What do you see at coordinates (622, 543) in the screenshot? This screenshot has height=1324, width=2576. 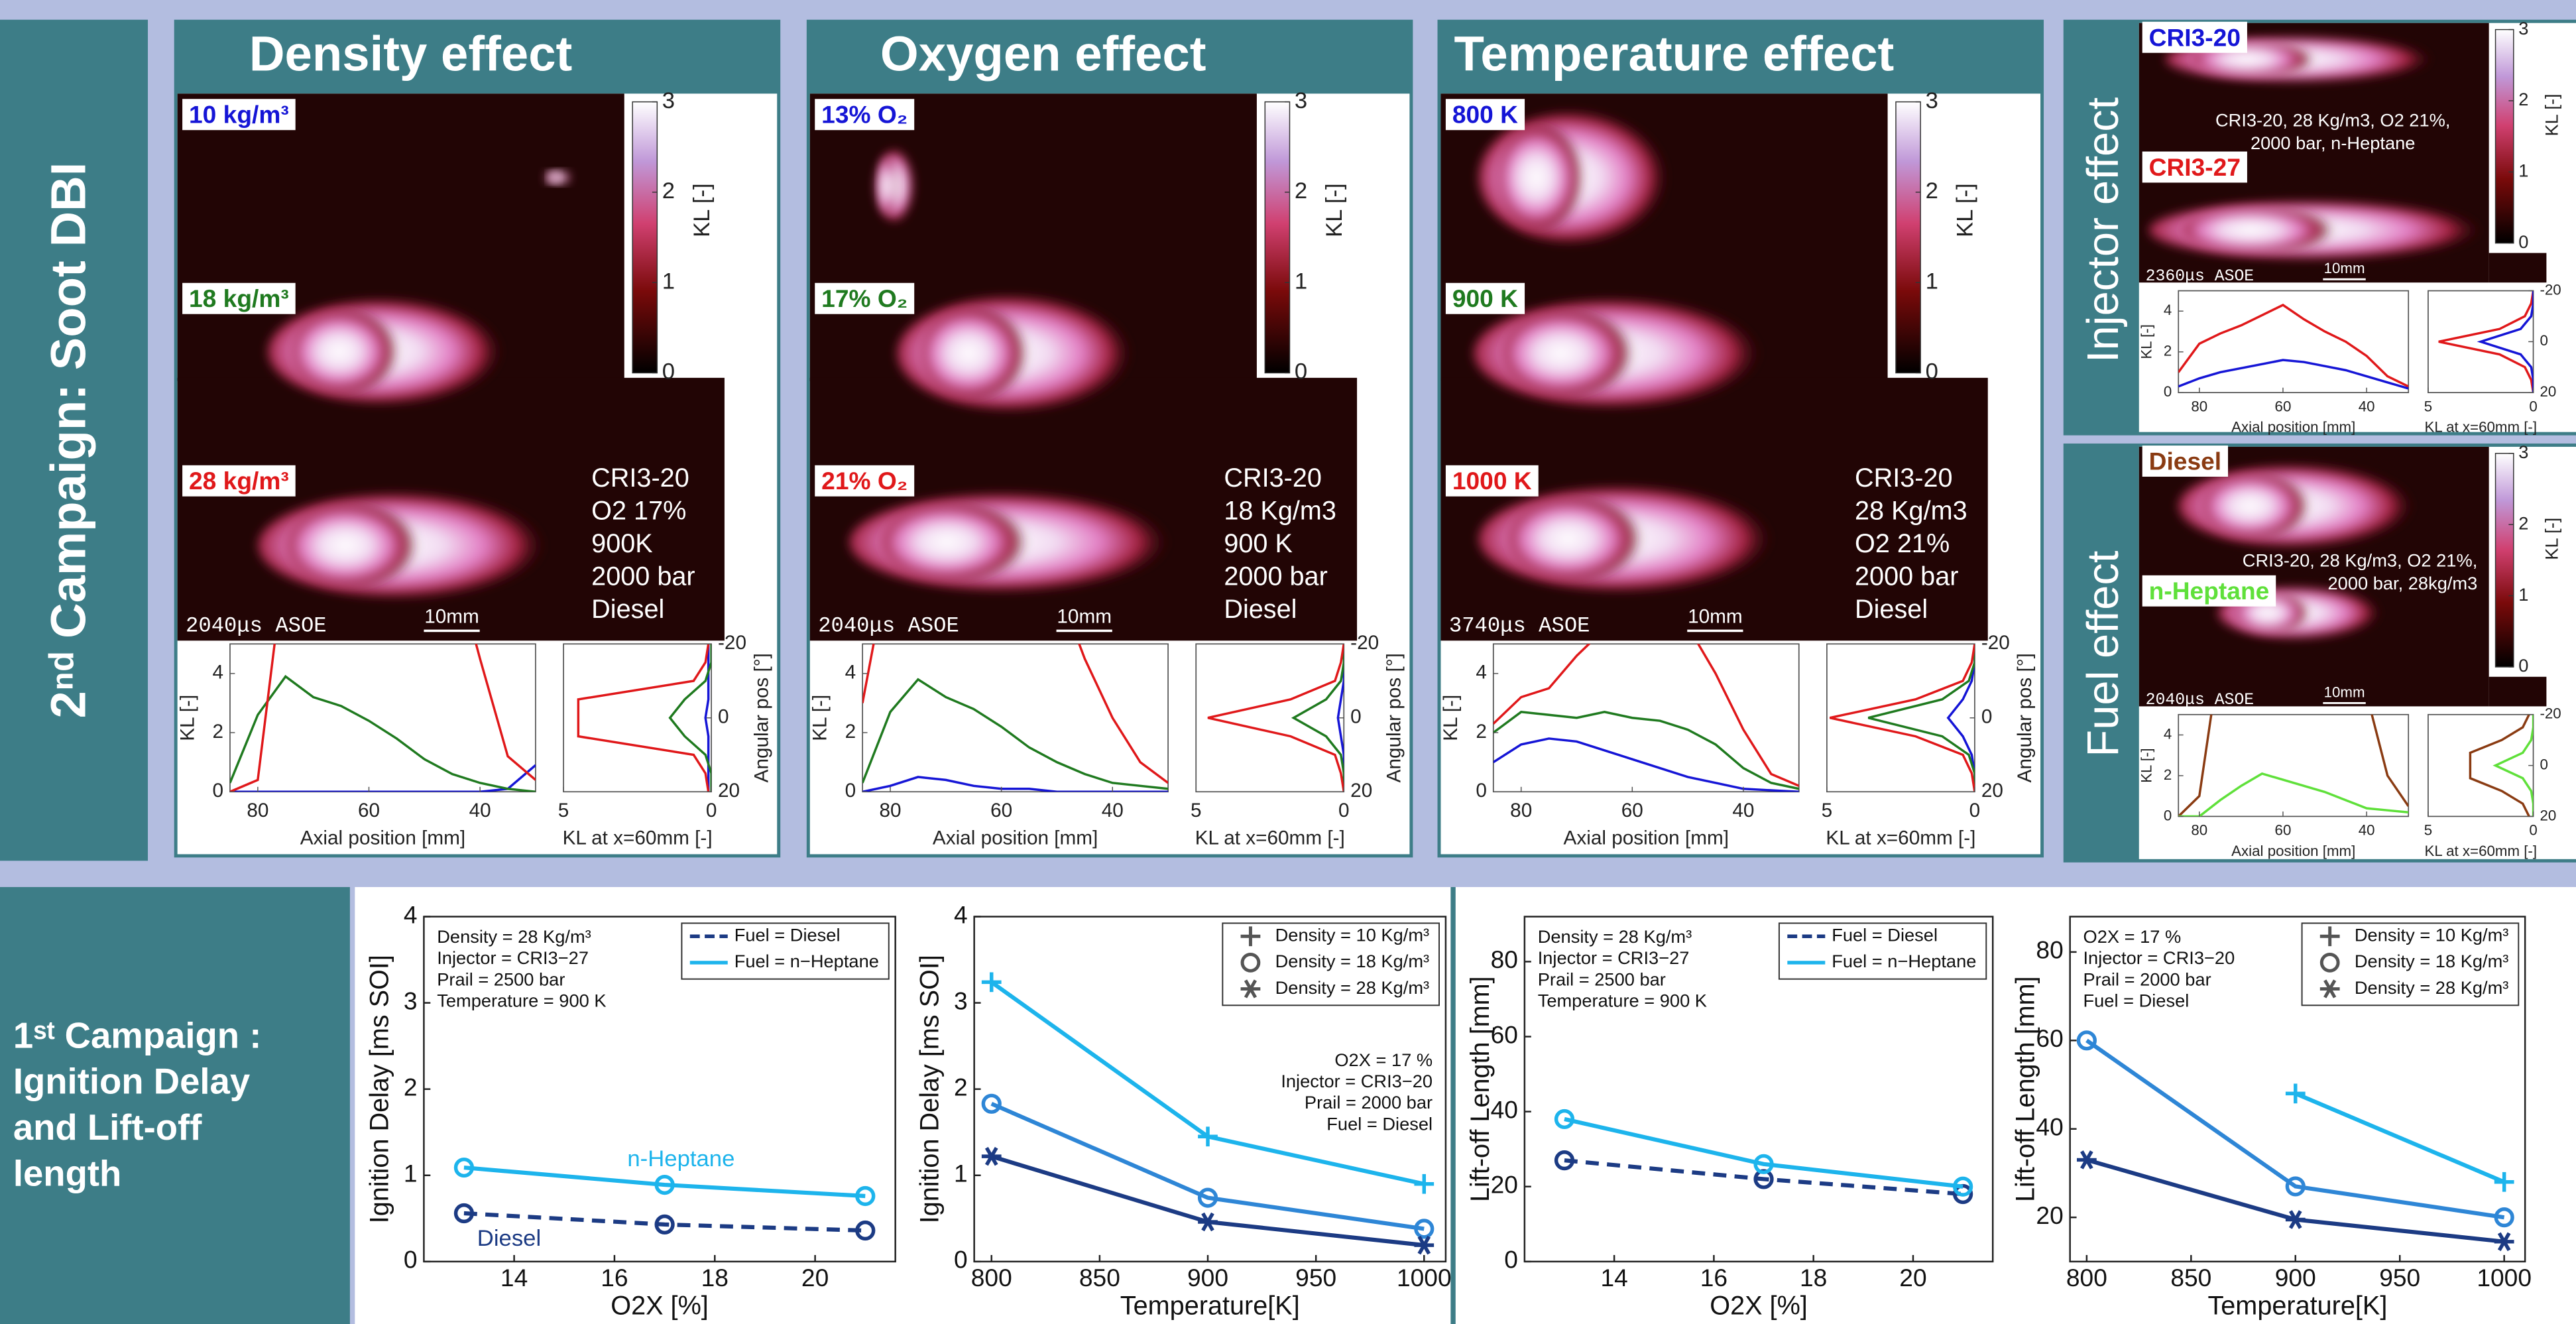 I see `condition-line: 900K` at bounding box center [622, 543].